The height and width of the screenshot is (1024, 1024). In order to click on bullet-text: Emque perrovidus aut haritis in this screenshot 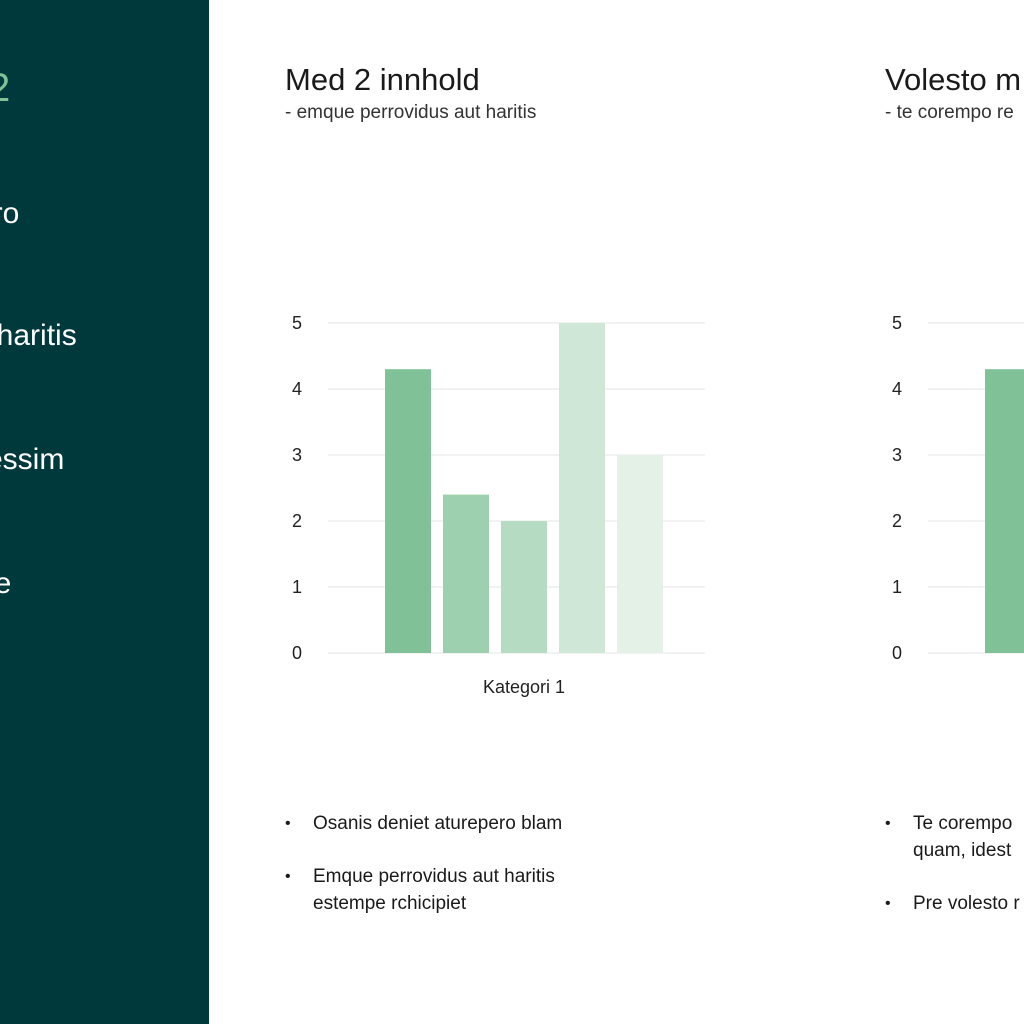, I will do `click(434, 876)`.